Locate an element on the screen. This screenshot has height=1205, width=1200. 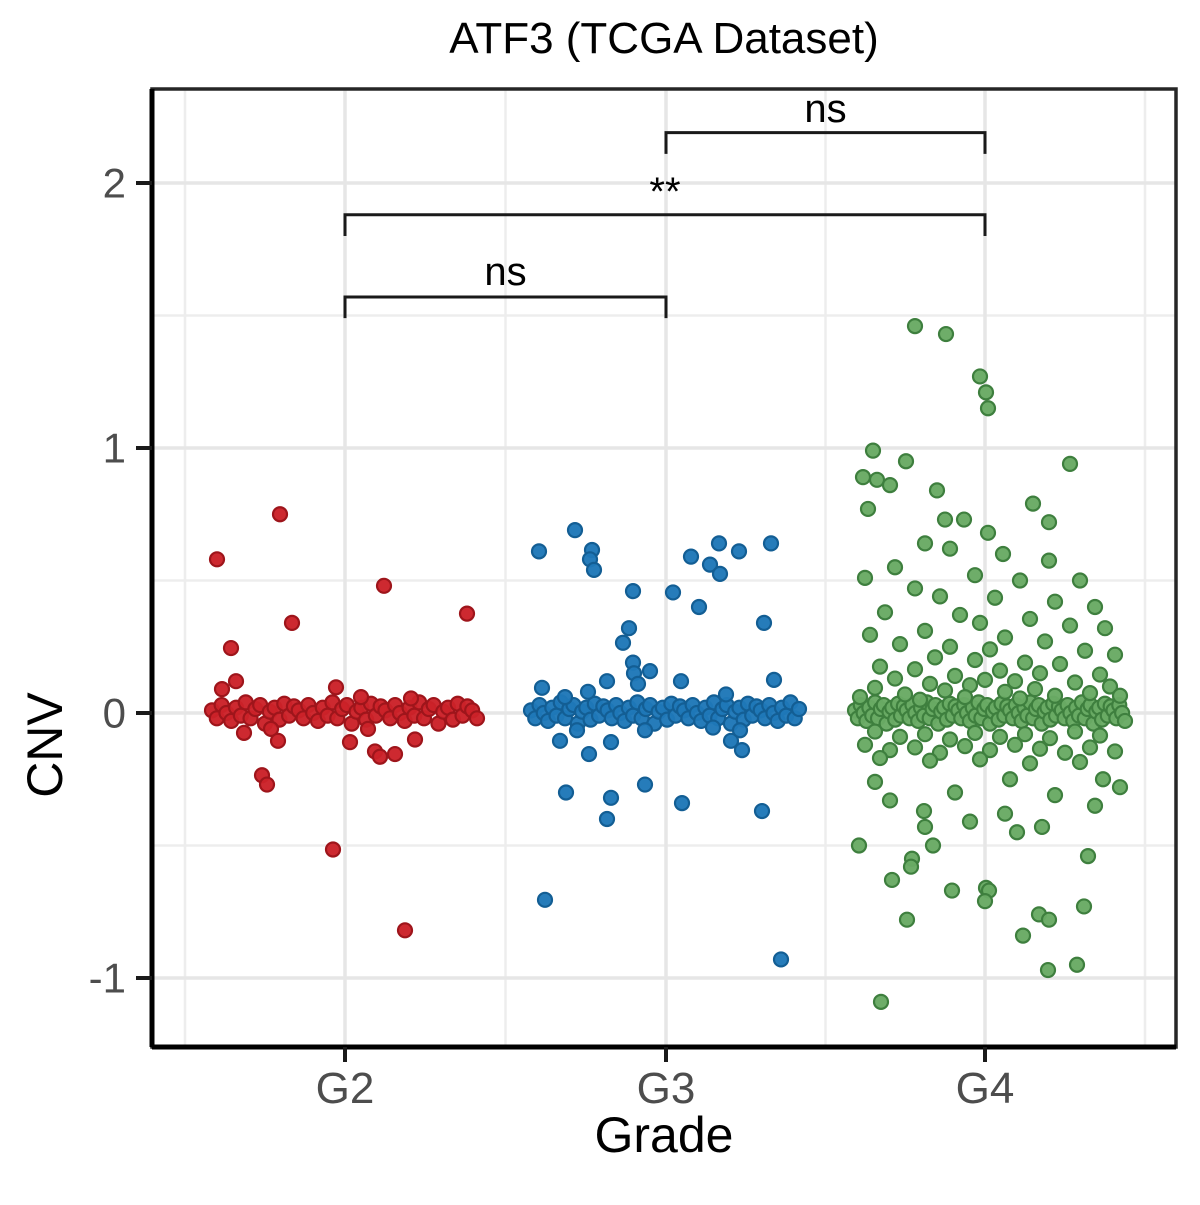
plot-title: ATF3 (TCGA Dataset) is located at coordinates (664, 38).